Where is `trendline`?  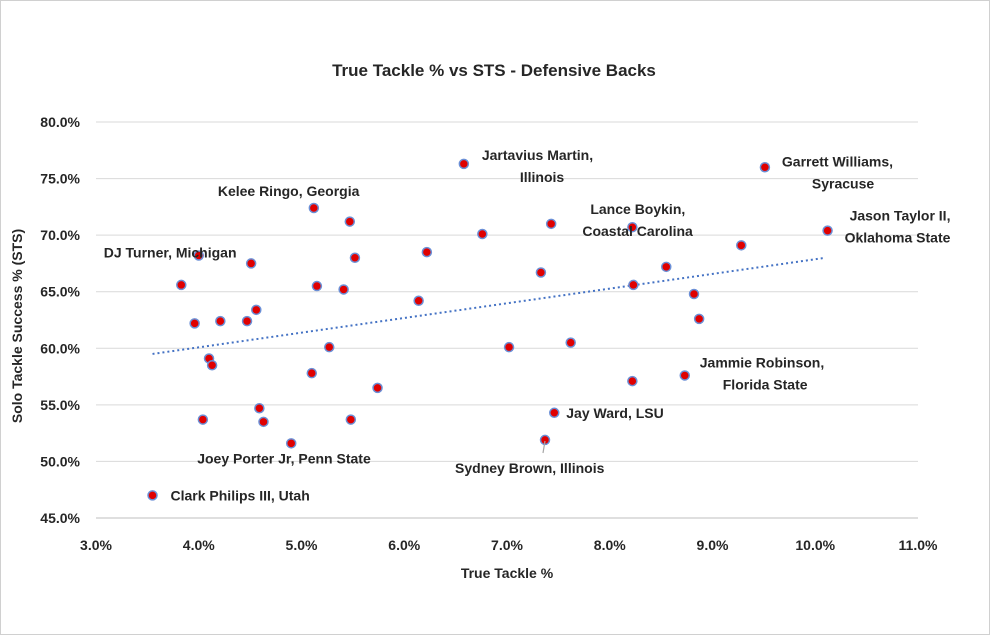 trendline is located at coordinates (489, 305).